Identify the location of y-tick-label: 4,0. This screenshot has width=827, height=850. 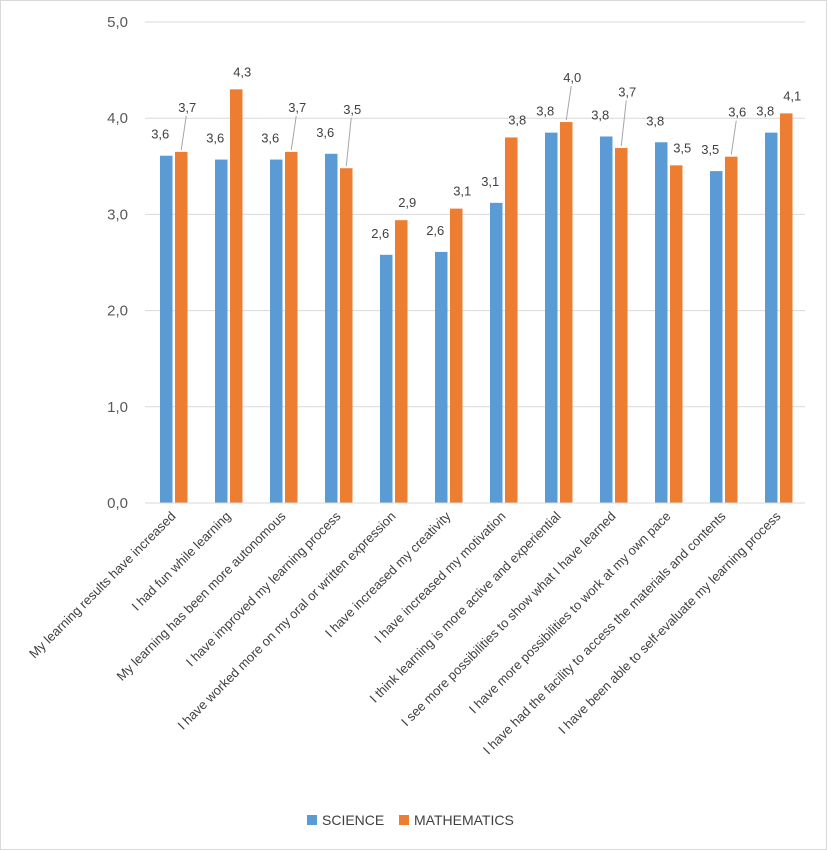
(117, 118).